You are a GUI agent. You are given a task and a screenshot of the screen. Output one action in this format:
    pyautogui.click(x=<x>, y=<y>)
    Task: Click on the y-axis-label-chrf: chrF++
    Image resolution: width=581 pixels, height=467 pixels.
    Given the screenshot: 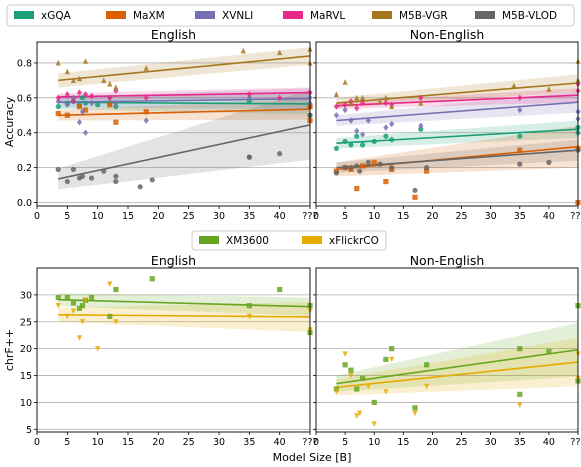 What is the action you would take?
    pyautogui.click(x=9, y=350)
    